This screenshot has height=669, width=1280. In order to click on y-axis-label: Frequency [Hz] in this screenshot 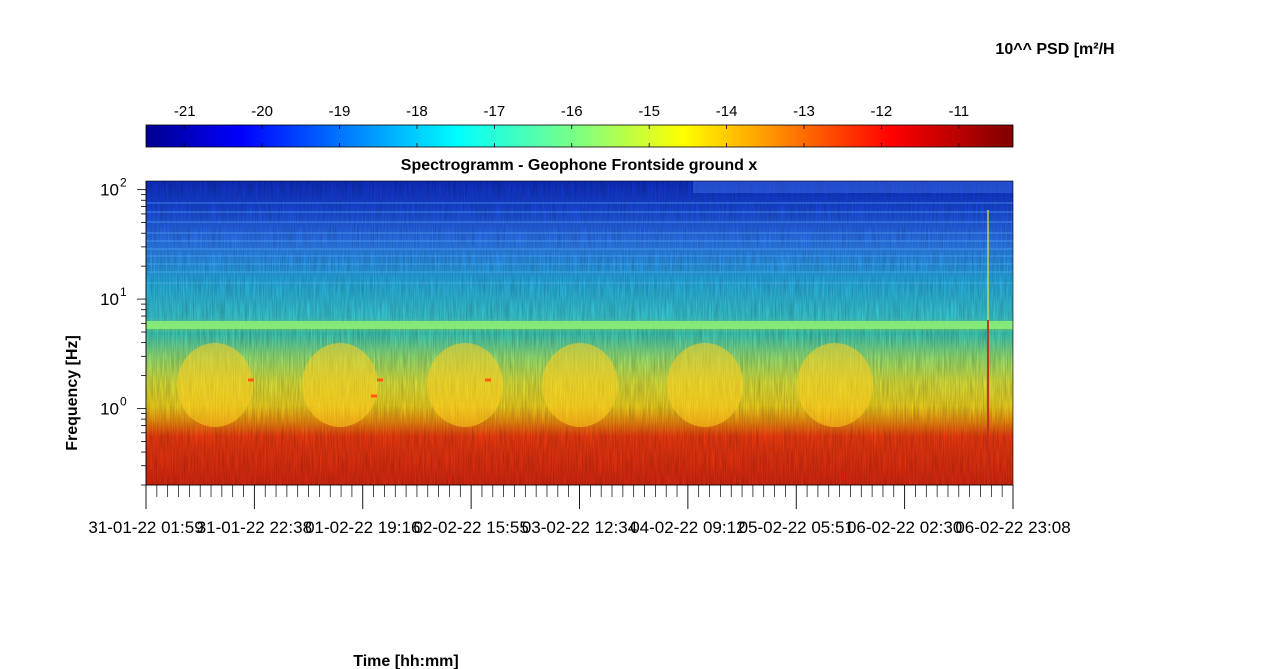, I will do `click(72, 393)`.